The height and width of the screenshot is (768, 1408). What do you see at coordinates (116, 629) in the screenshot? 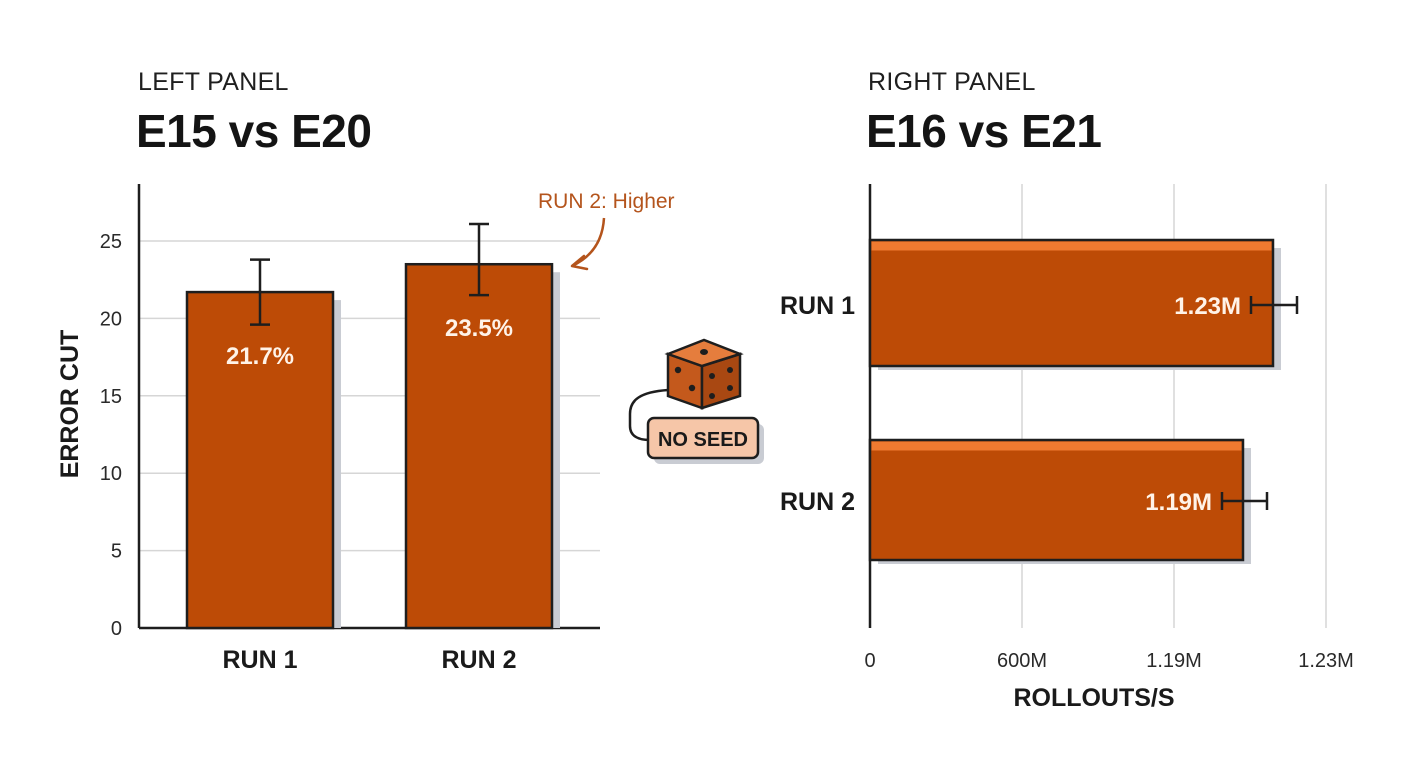
I see `y-tick-label: 0` at bounding box center [116, 629].